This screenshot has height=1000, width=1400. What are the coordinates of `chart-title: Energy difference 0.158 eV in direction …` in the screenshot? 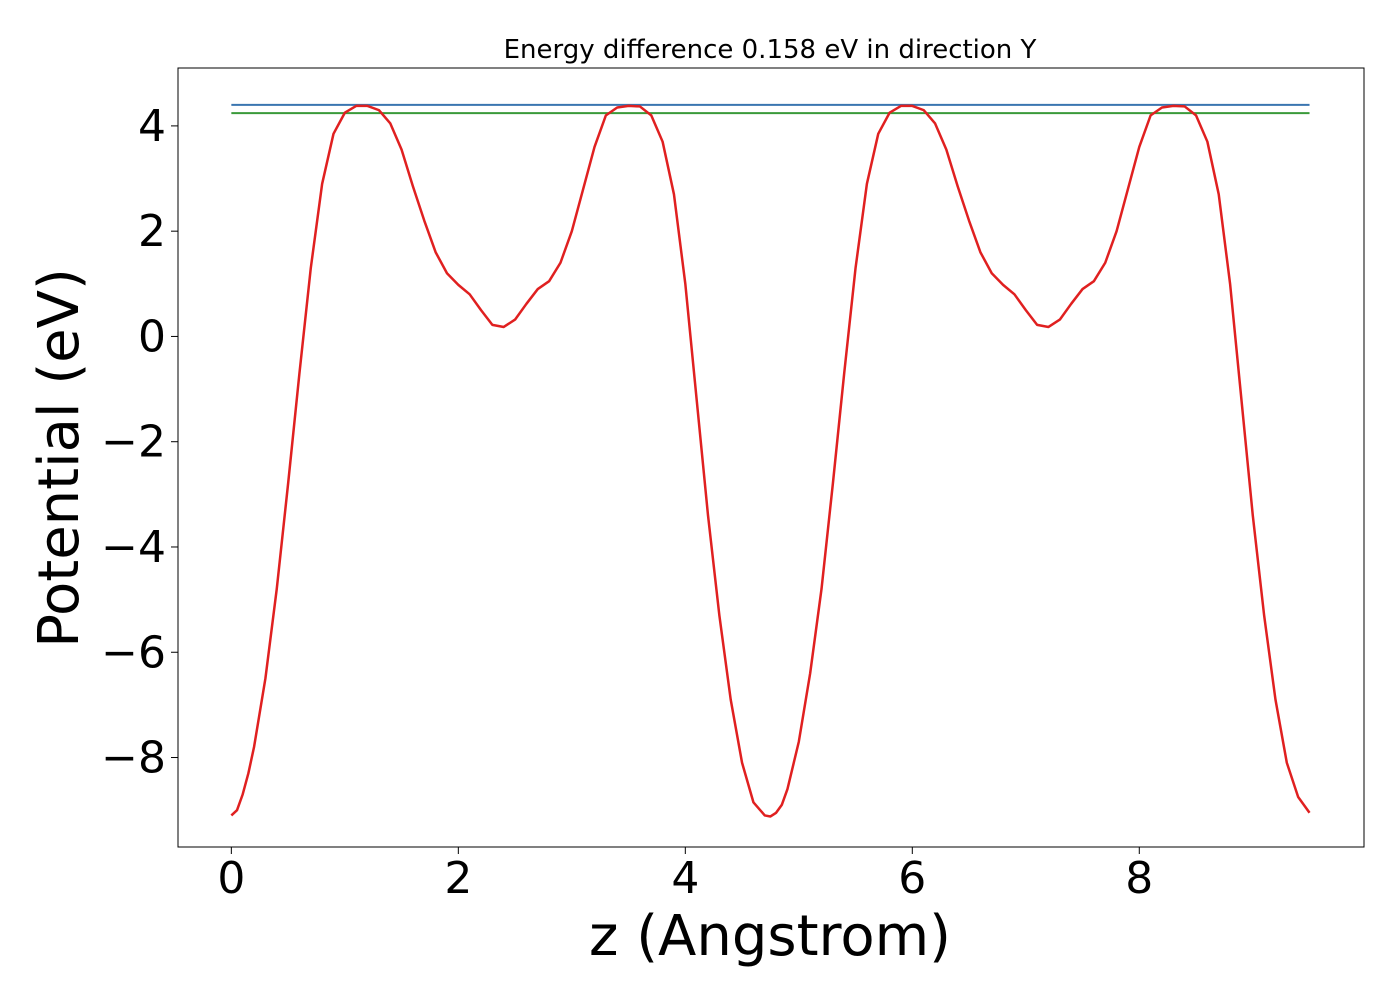 It's located at (770, 50).